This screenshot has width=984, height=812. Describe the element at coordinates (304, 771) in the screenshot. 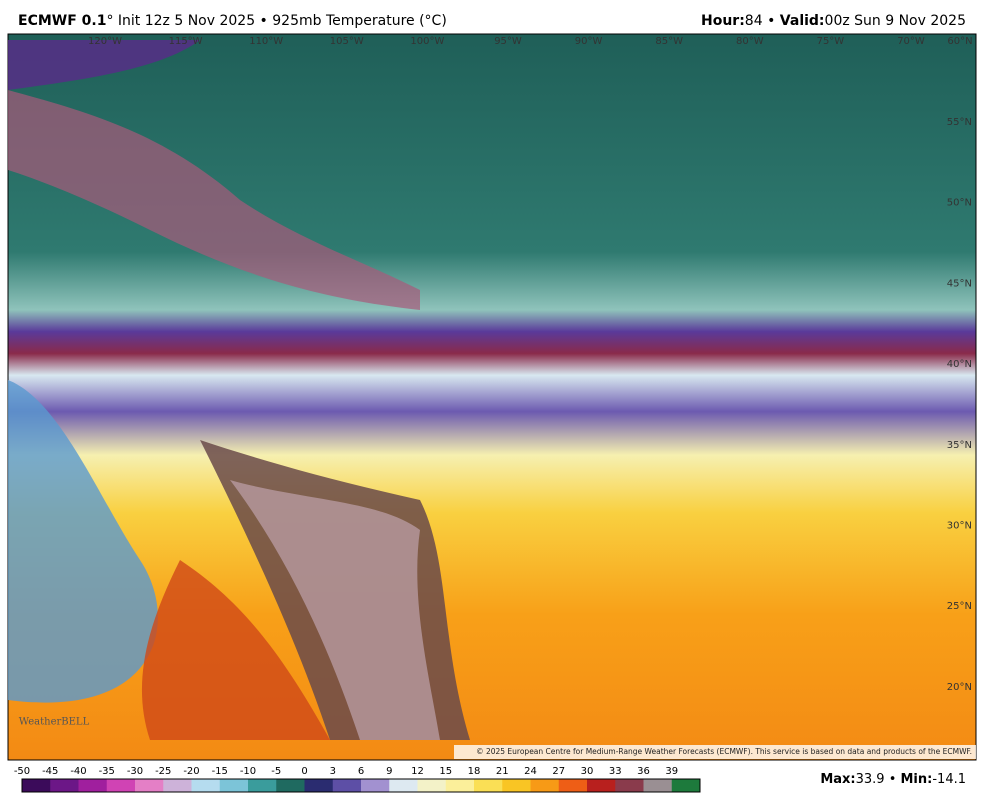

I see `tick-label: 0` at that location.